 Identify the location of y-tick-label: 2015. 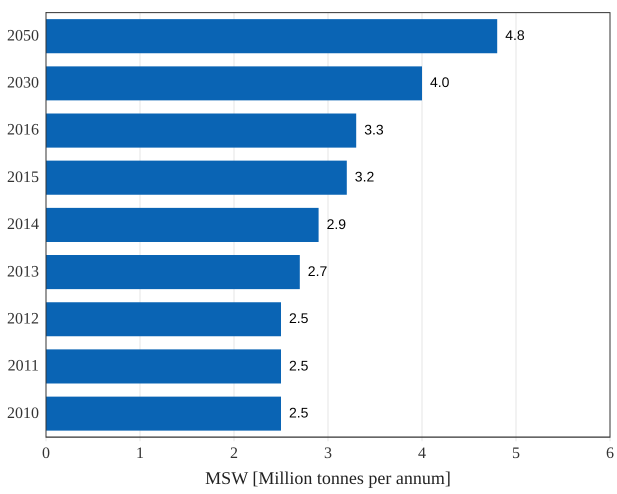
(23, 177).